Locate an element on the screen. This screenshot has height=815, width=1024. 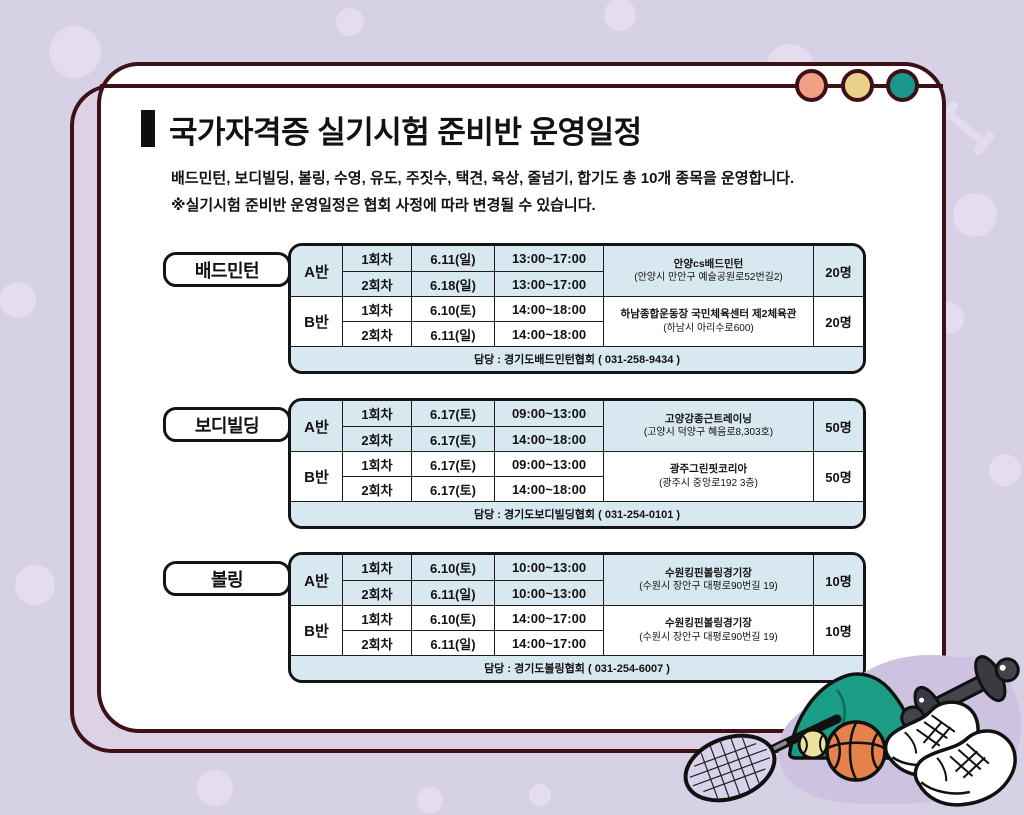
window-chrome-line is located at coordinates (521, 86).